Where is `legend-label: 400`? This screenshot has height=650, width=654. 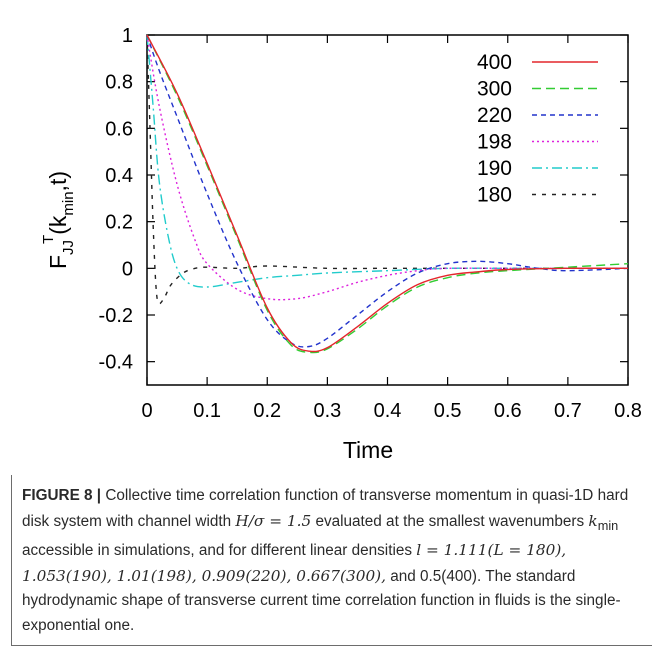
legend-label: 400 is located at coordinates (494, 62).